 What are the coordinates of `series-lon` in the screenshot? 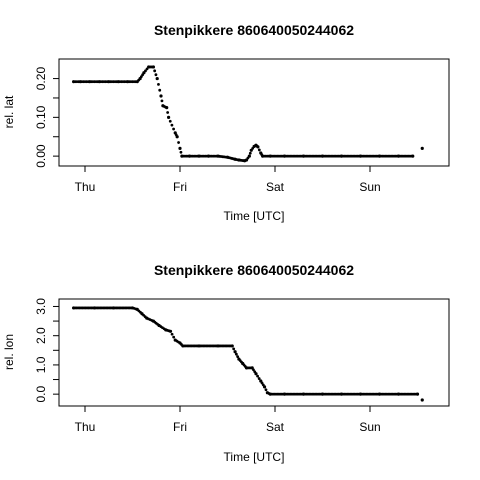 It's located at (248, 354).